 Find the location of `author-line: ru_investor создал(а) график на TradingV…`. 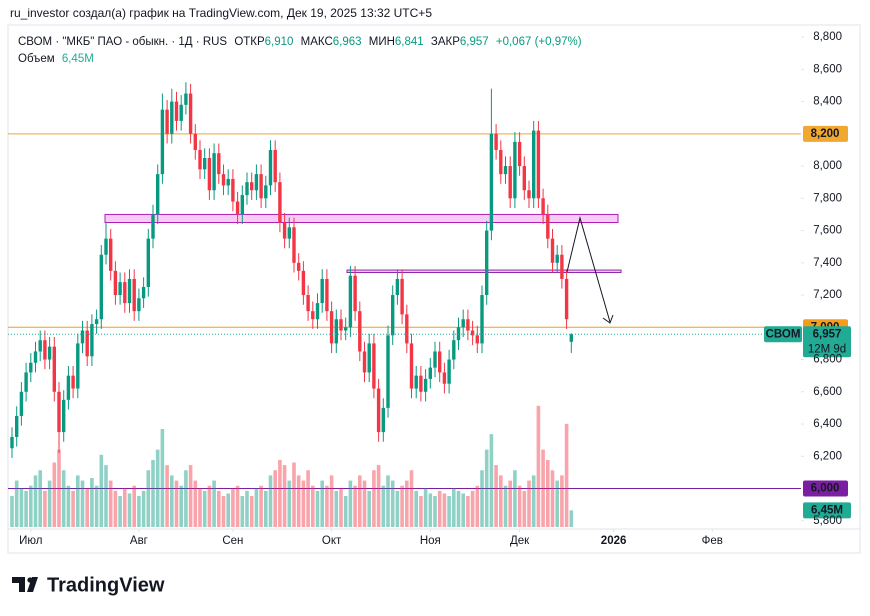

author-line: ru_investor создал(а) график на TradingV… is located at coordinates (221, 13).